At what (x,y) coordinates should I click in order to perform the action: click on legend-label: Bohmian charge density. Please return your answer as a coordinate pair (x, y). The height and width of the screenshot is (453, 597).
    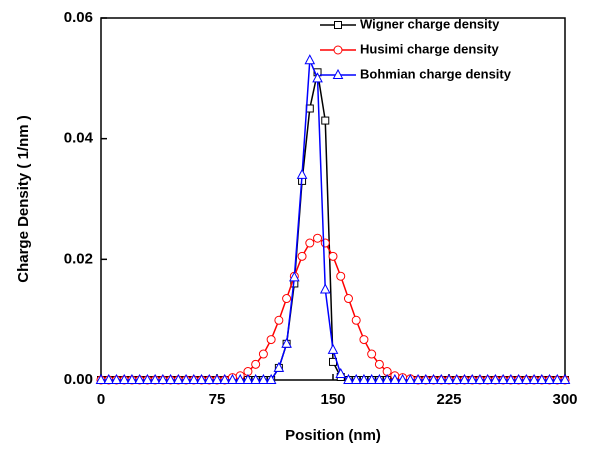
    Looking at the image, I should click on (436, 73).